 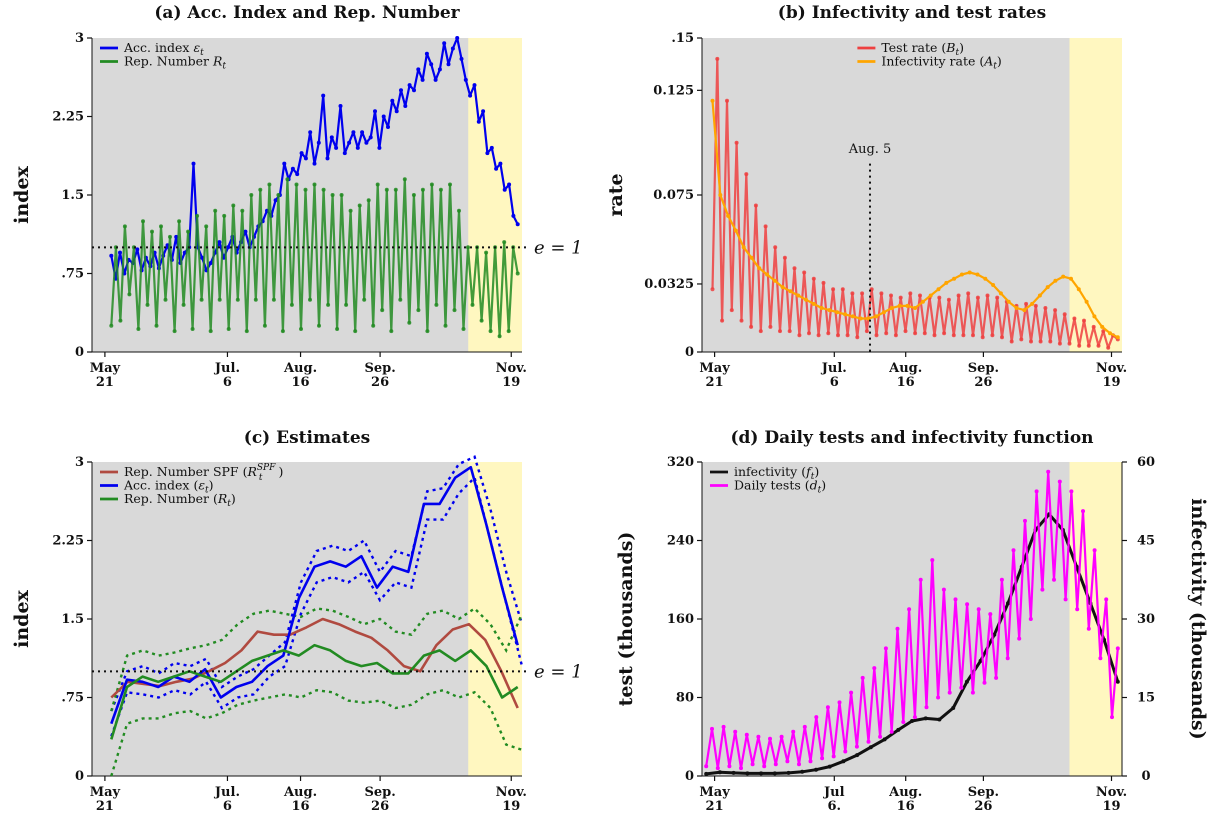 What do you see at coordinates (1146, 541) in the screenshot?
I see `y2-tick-label: 45` at bounding box center [1146, 541].